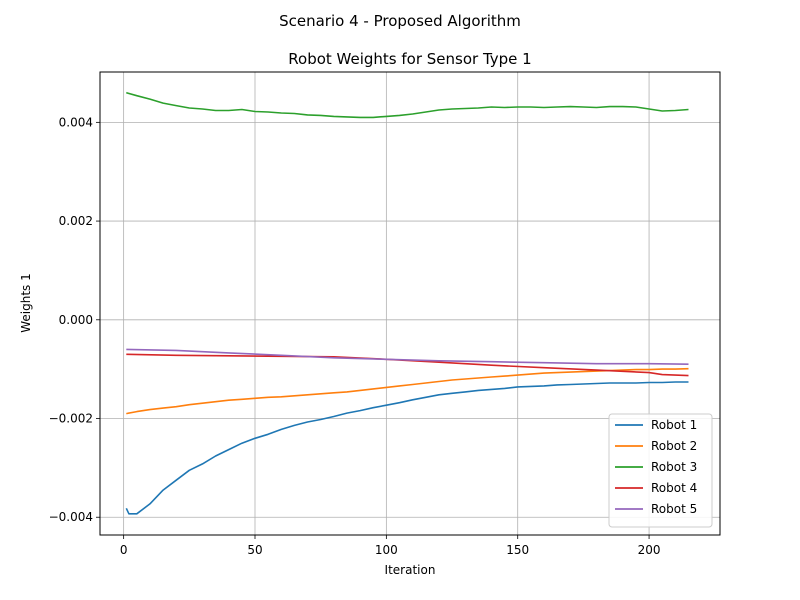 The height and width of the screenshot is (600, 800). I want to click on figure-suptitle: Scenario 4 - Proposed Algorithm, so click(400, 21).